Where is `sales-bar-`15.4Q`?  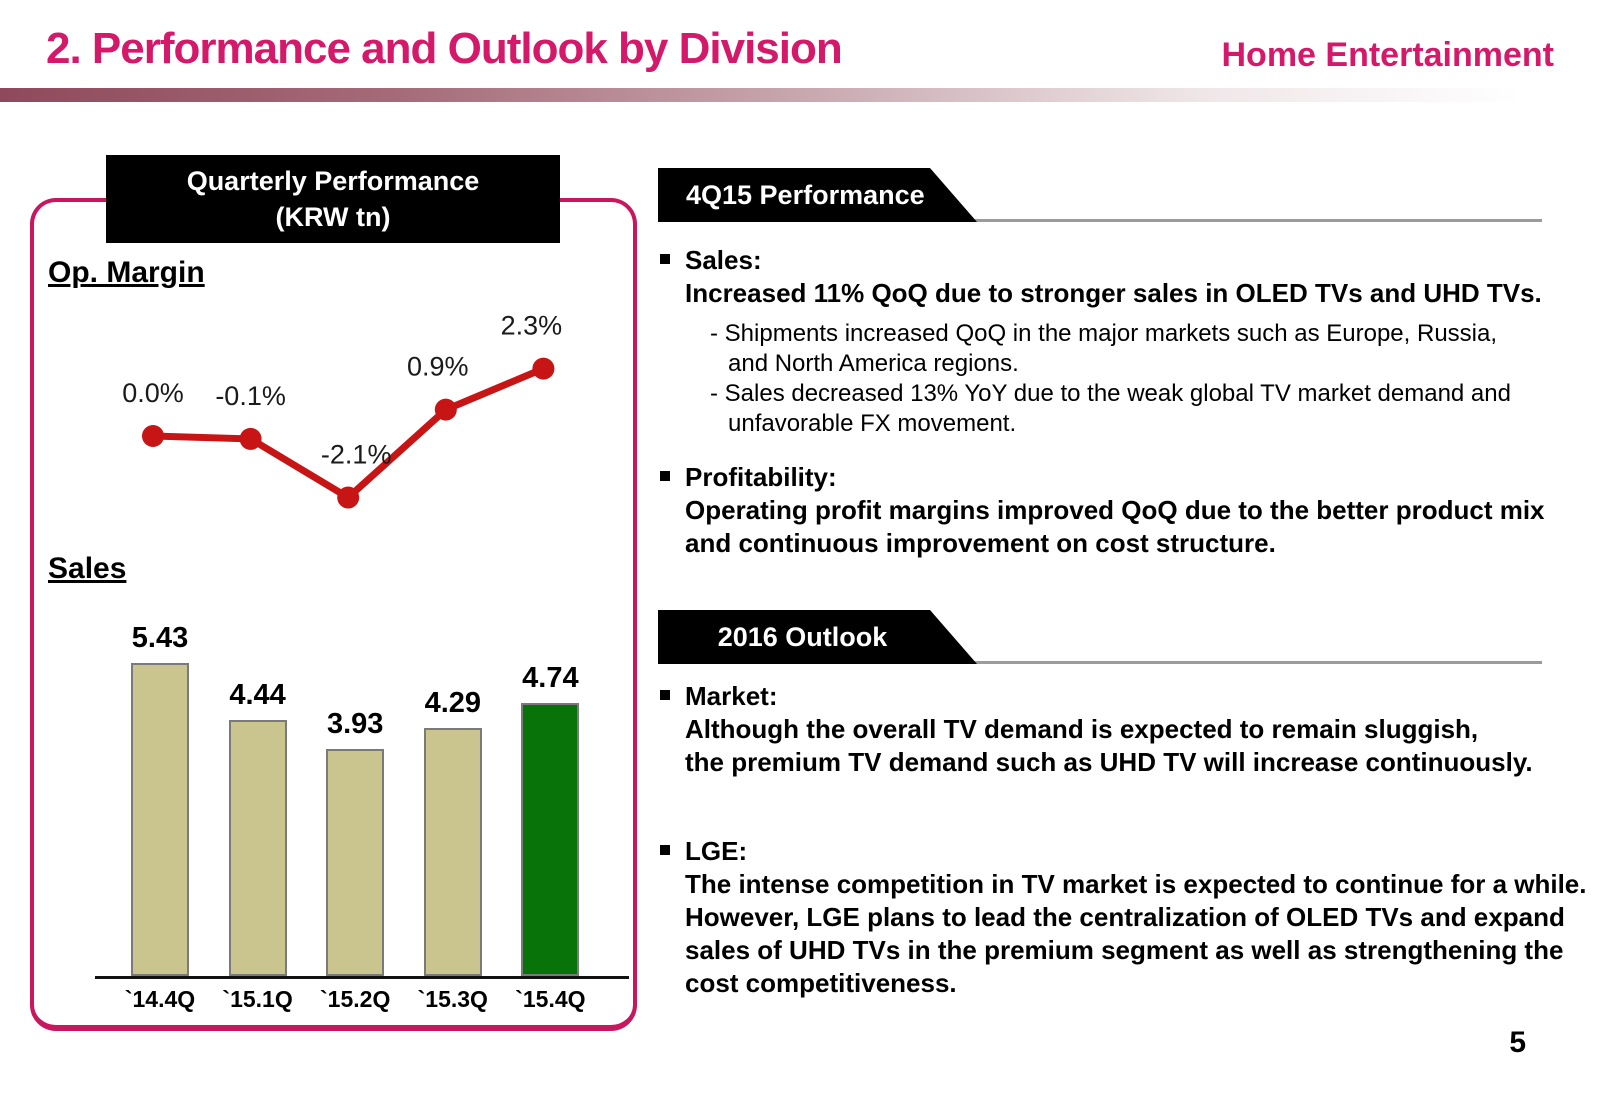
sales-bar-`15.4Q is located at coordinates (550, 839).